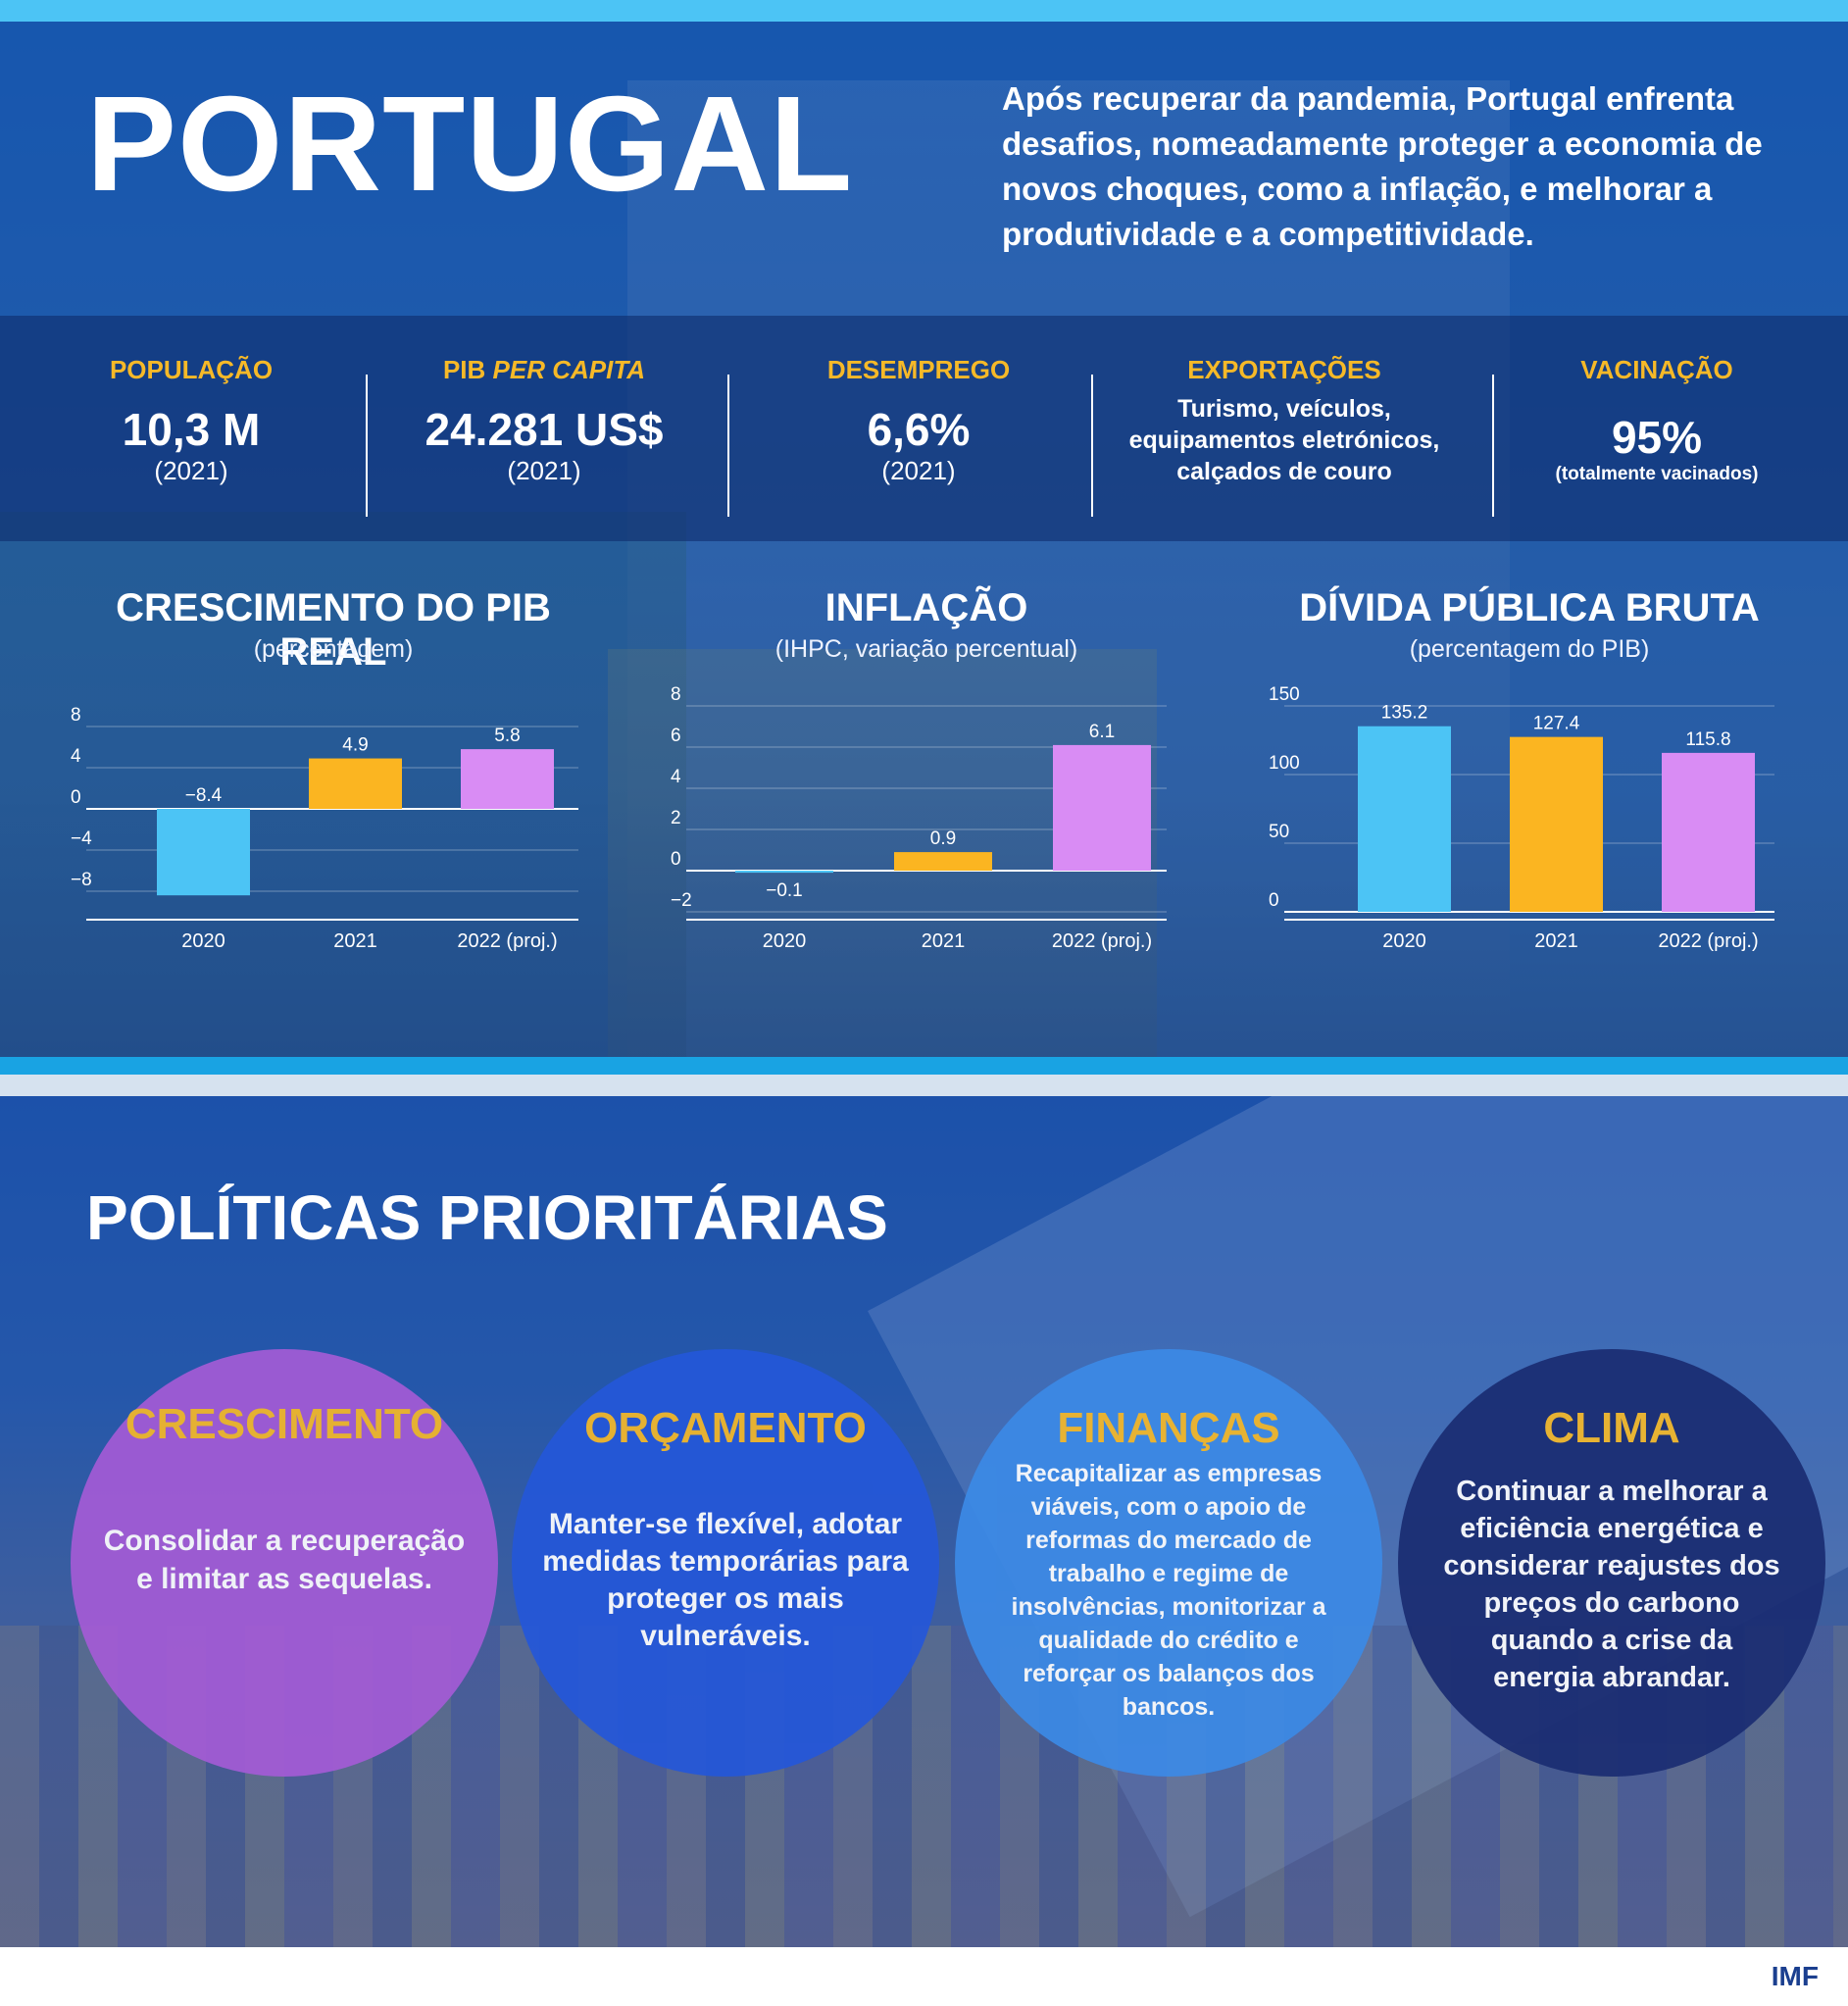  Describe the element at coordinates (1284, 370) in the screenshot. I see `stat-label: EXPORTAÇÕES` at that location.